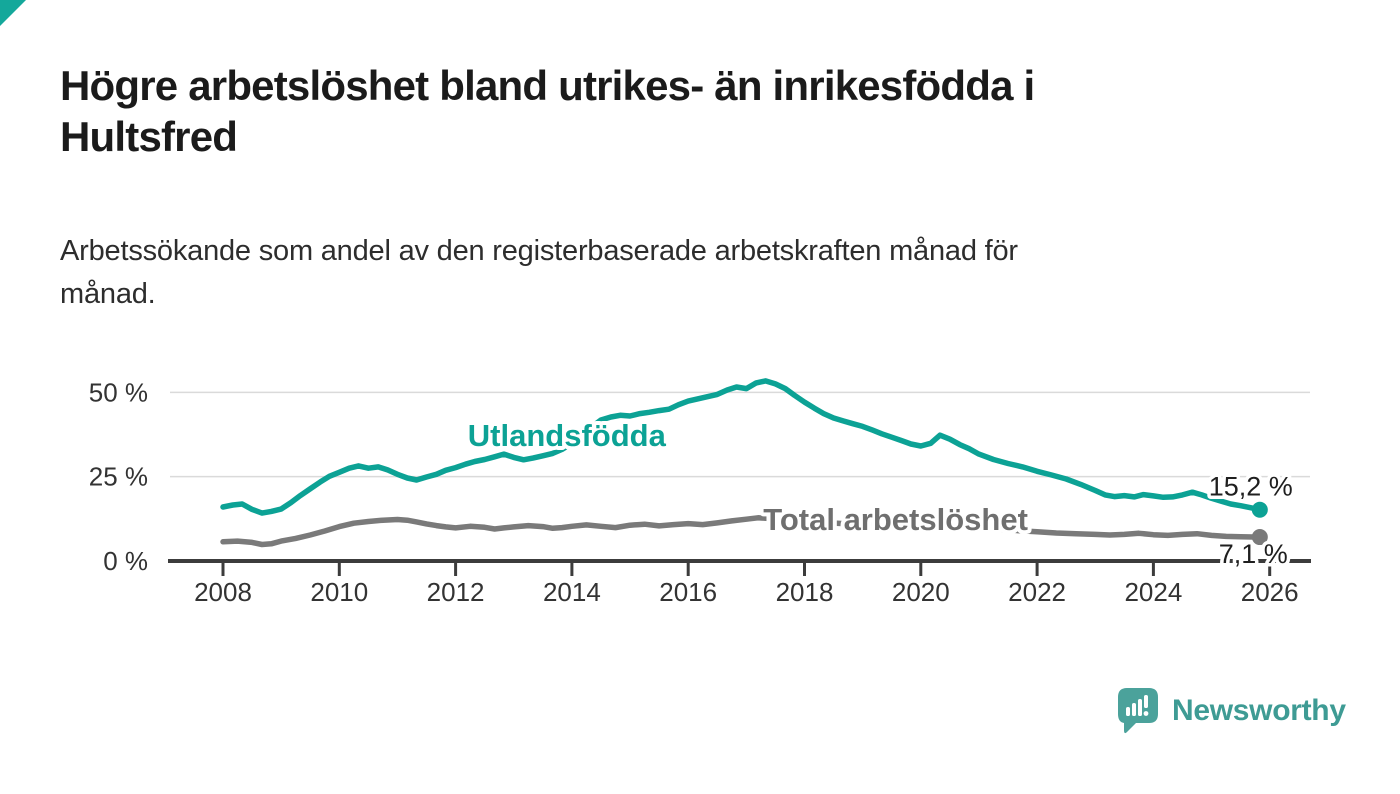 This screenshot has width=1400, height=794. What do you see at coordinates (895, 519) in the screenshot?
I see `total-arbetsloshet-series-label: Total arbetslöshet` at bounding box center [895, 519].